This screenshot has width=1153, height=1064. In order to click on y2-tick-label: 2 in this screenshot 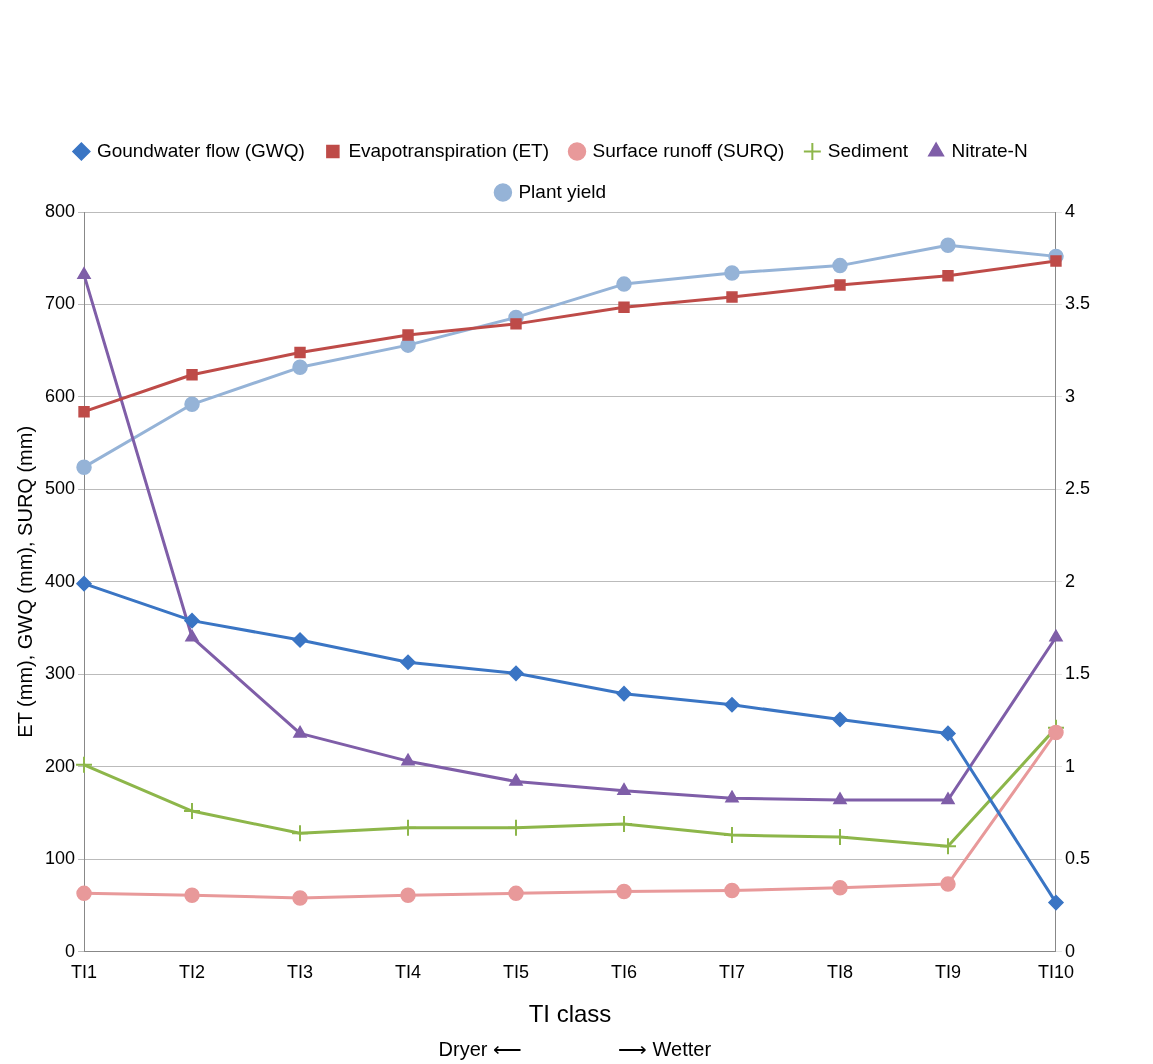, I will do `click(1069, 580)`.